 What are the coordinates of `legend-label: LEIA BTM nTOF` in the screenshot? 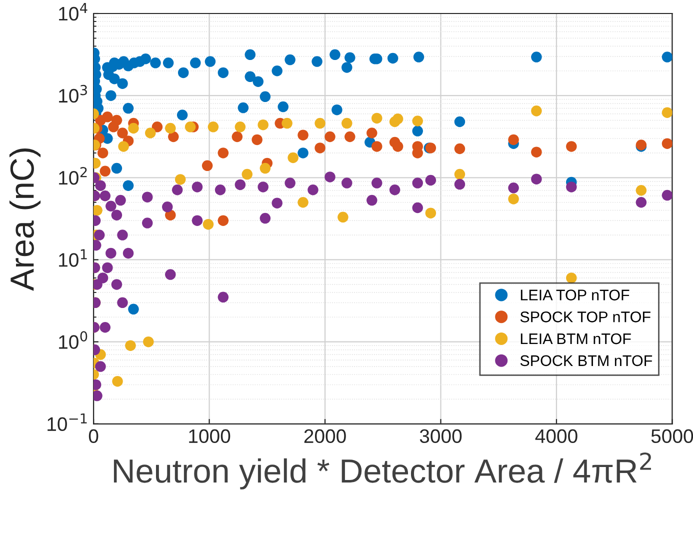 It's located at (575, 338).